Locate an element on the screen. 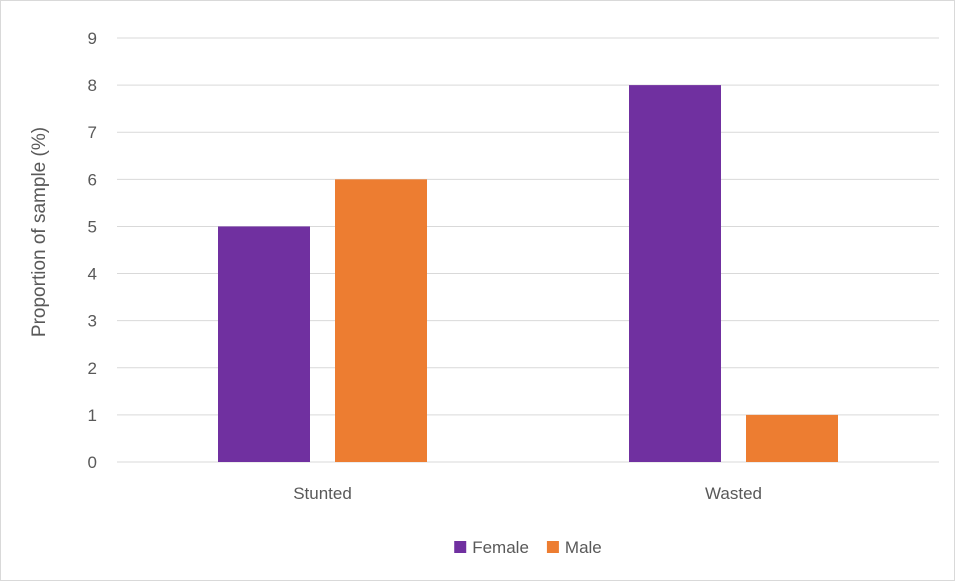  legend-label-male: Male is located at coordinates (583, 547).